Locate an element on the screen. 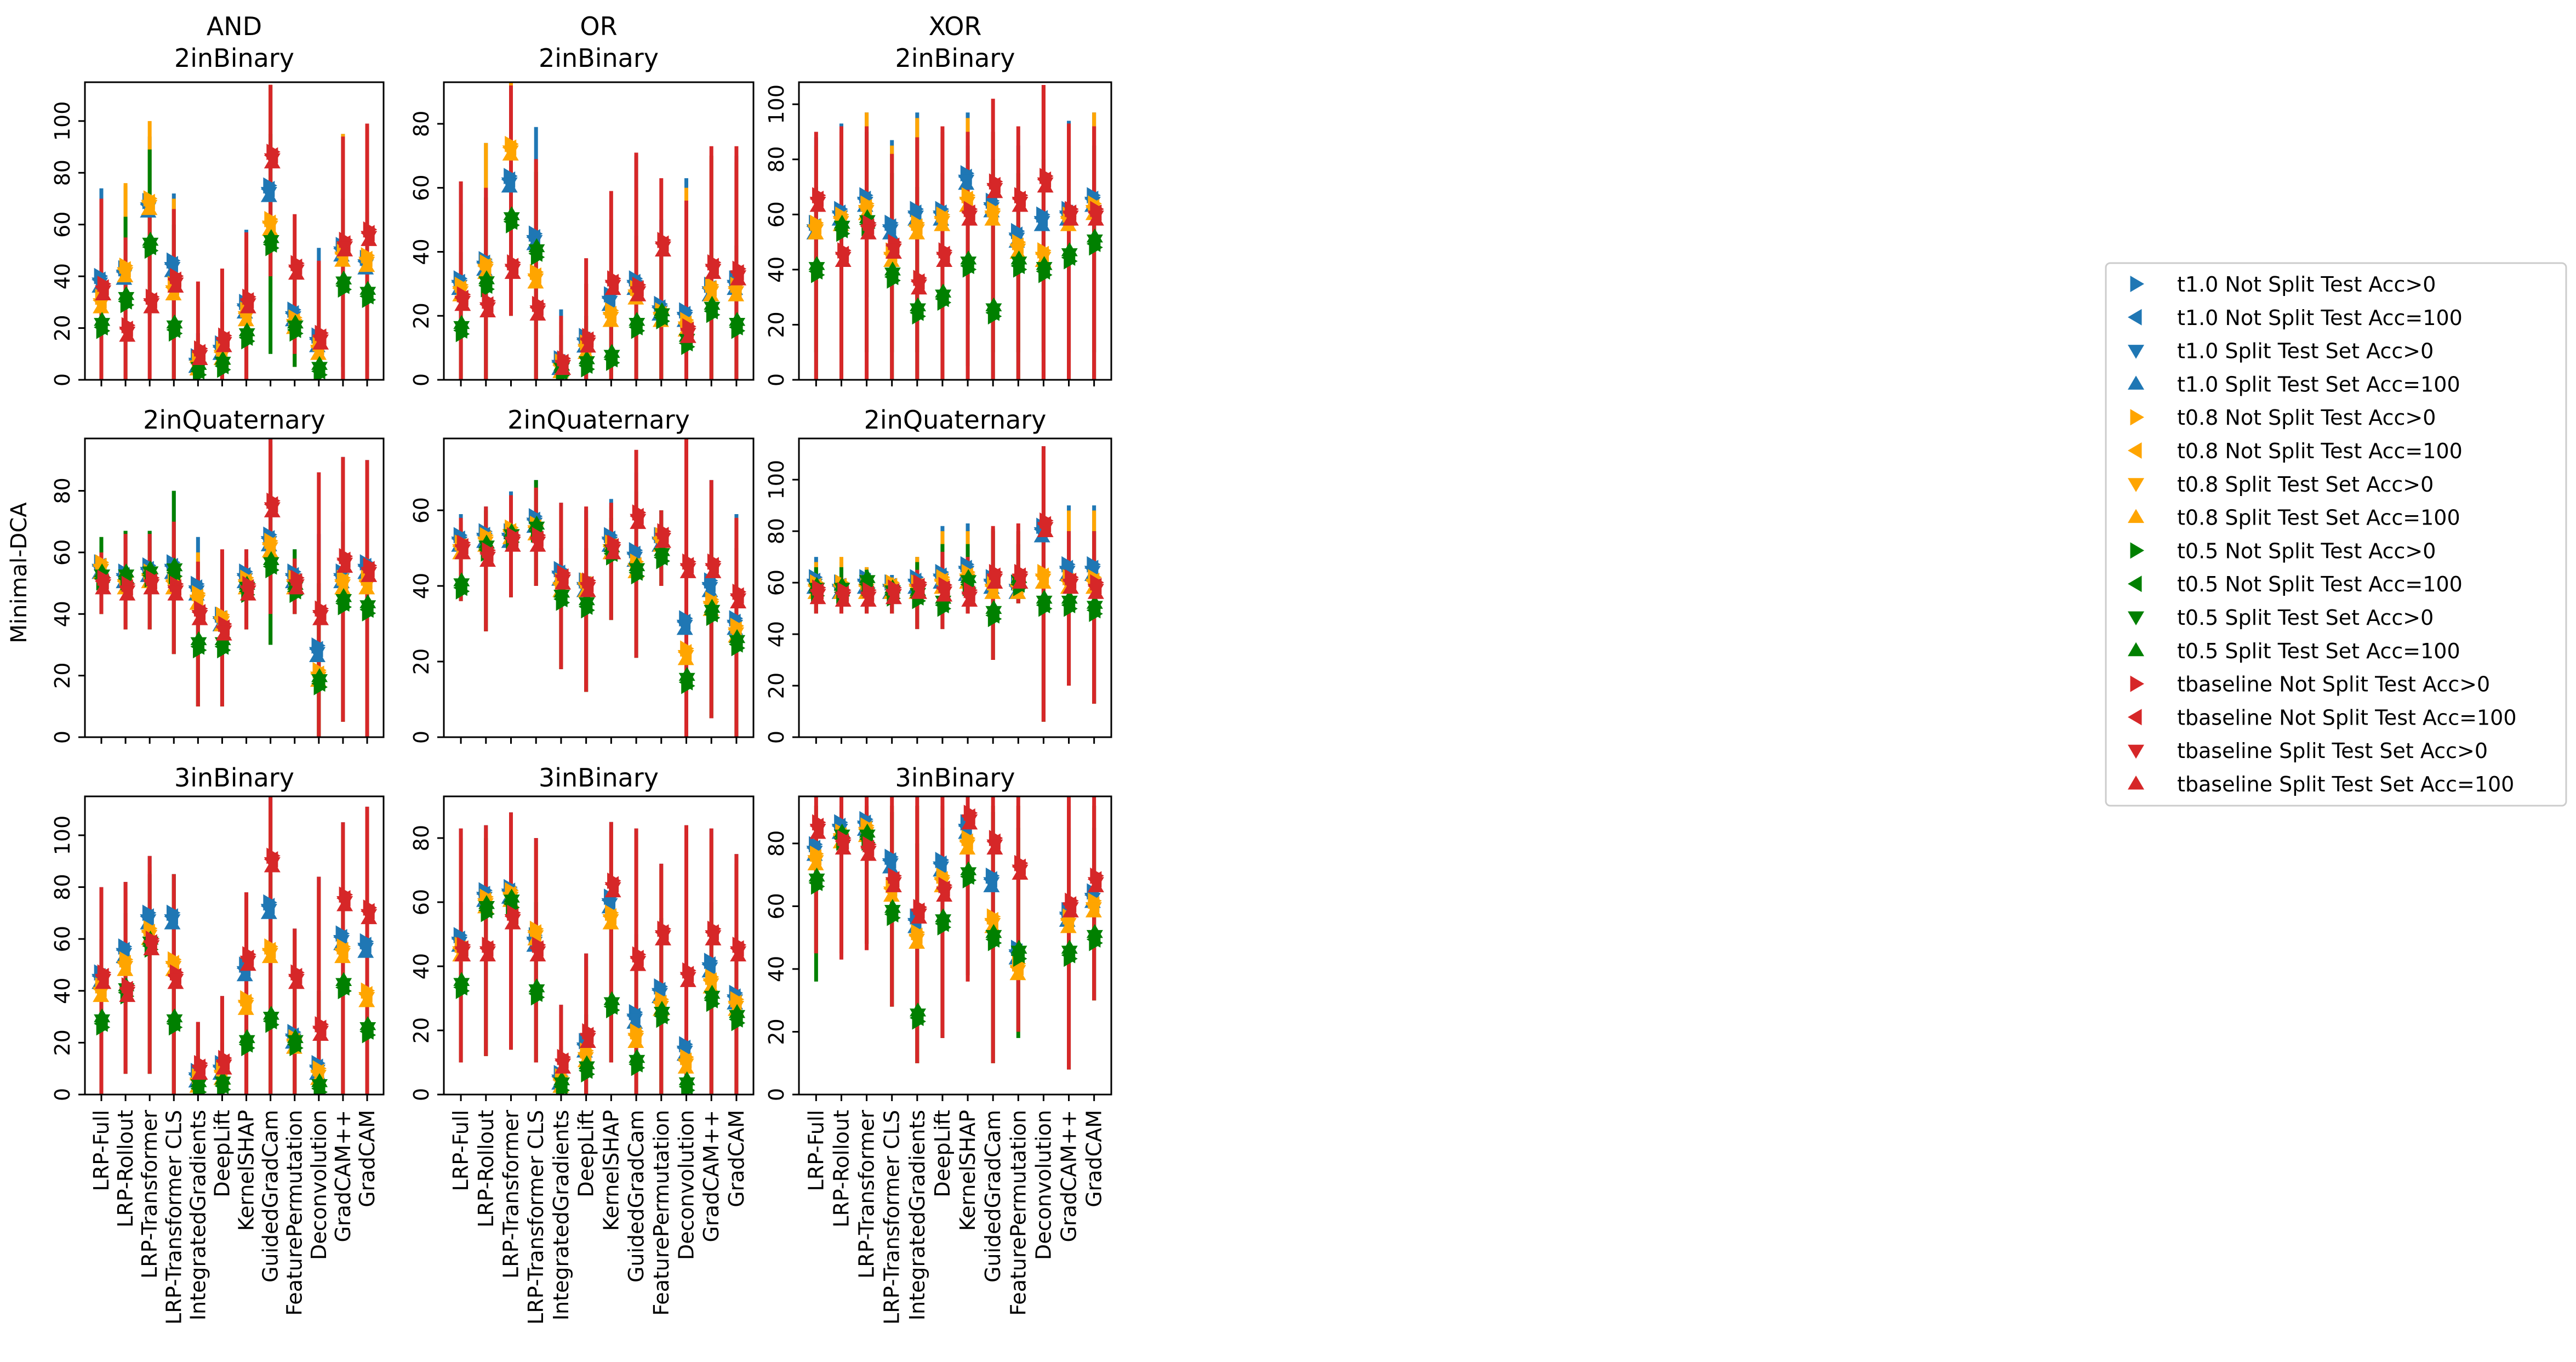 Image resolution: width=2576 pixels, height=1362 pixels. legend-label: t1.0 Not Split Test Acc>0 is located at coordinates (2307, 284).